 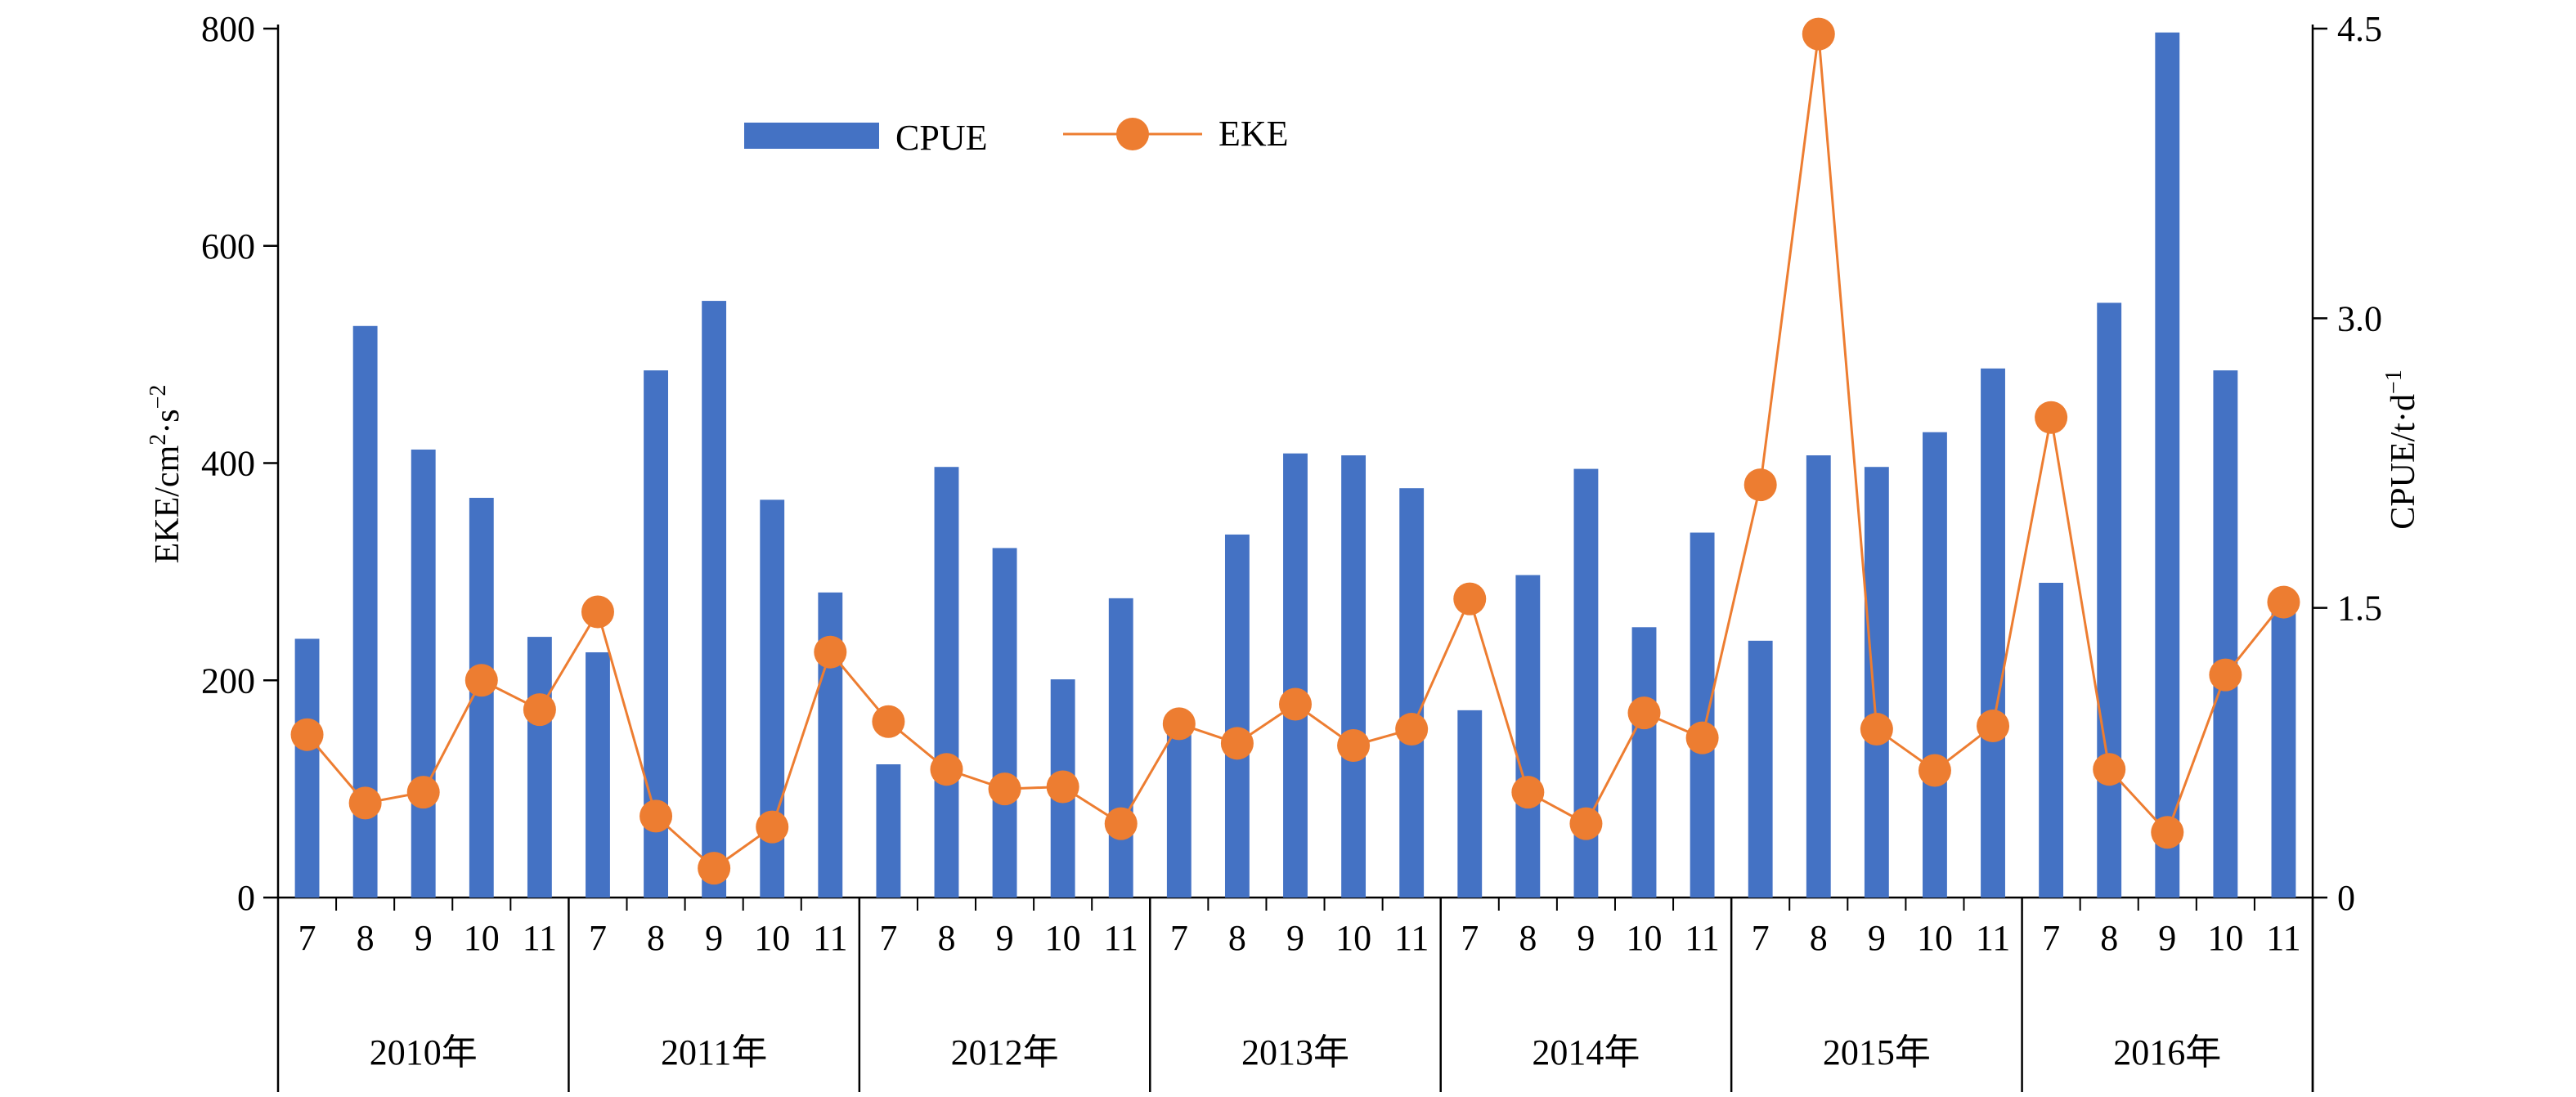 I want to click on left-axis-title: EKE/cm2·s−2, so click(x=166, y=475).